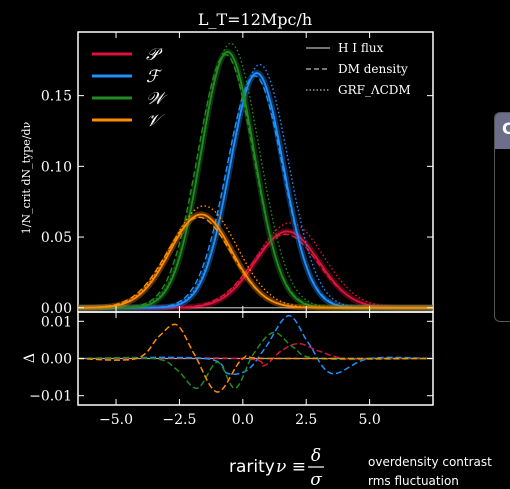  What do you see at coordinates (26, 177) in the screenshot?
I see `y-axis-label-top: 1/N_crit dN_type/dν` at bounding box center [26, 177].